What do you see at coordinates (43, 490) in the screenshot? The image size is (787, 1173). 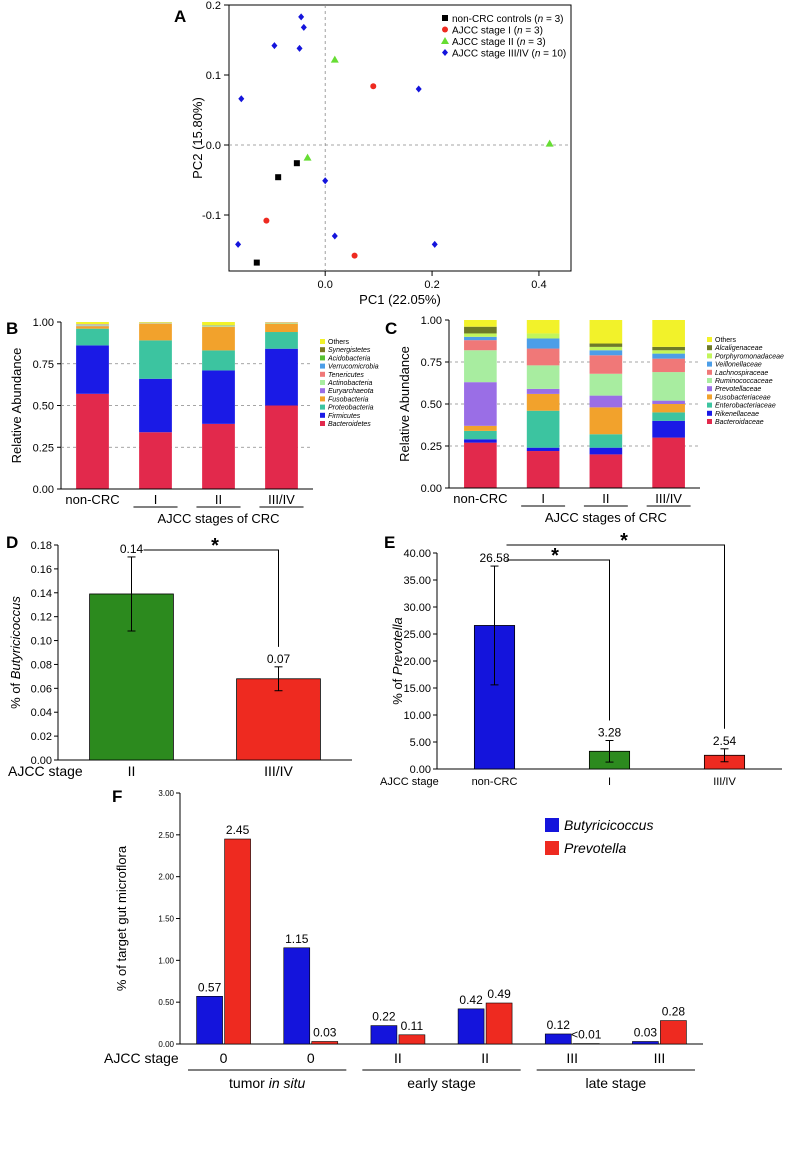 I see `y-tick-label: 0.00` at bounding box center [43, 490].